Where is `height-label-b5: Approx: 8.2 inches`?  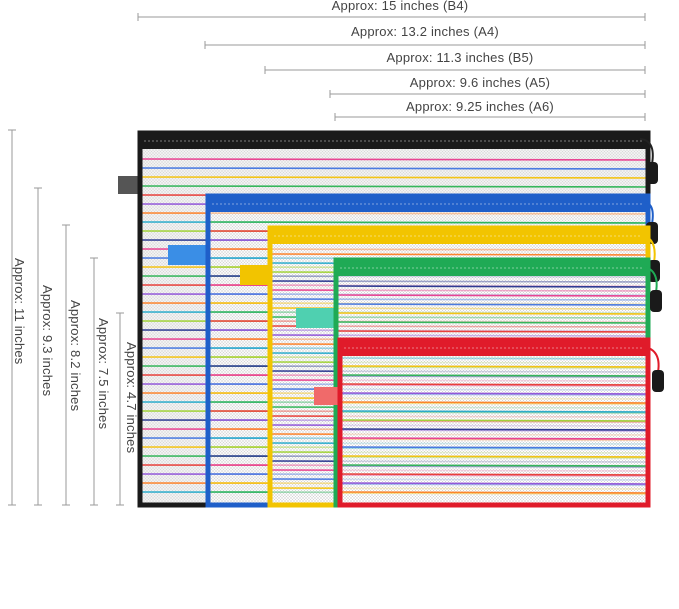 height-label-b5: Approx: 8.2 inches is located at coordinates (75, 356).